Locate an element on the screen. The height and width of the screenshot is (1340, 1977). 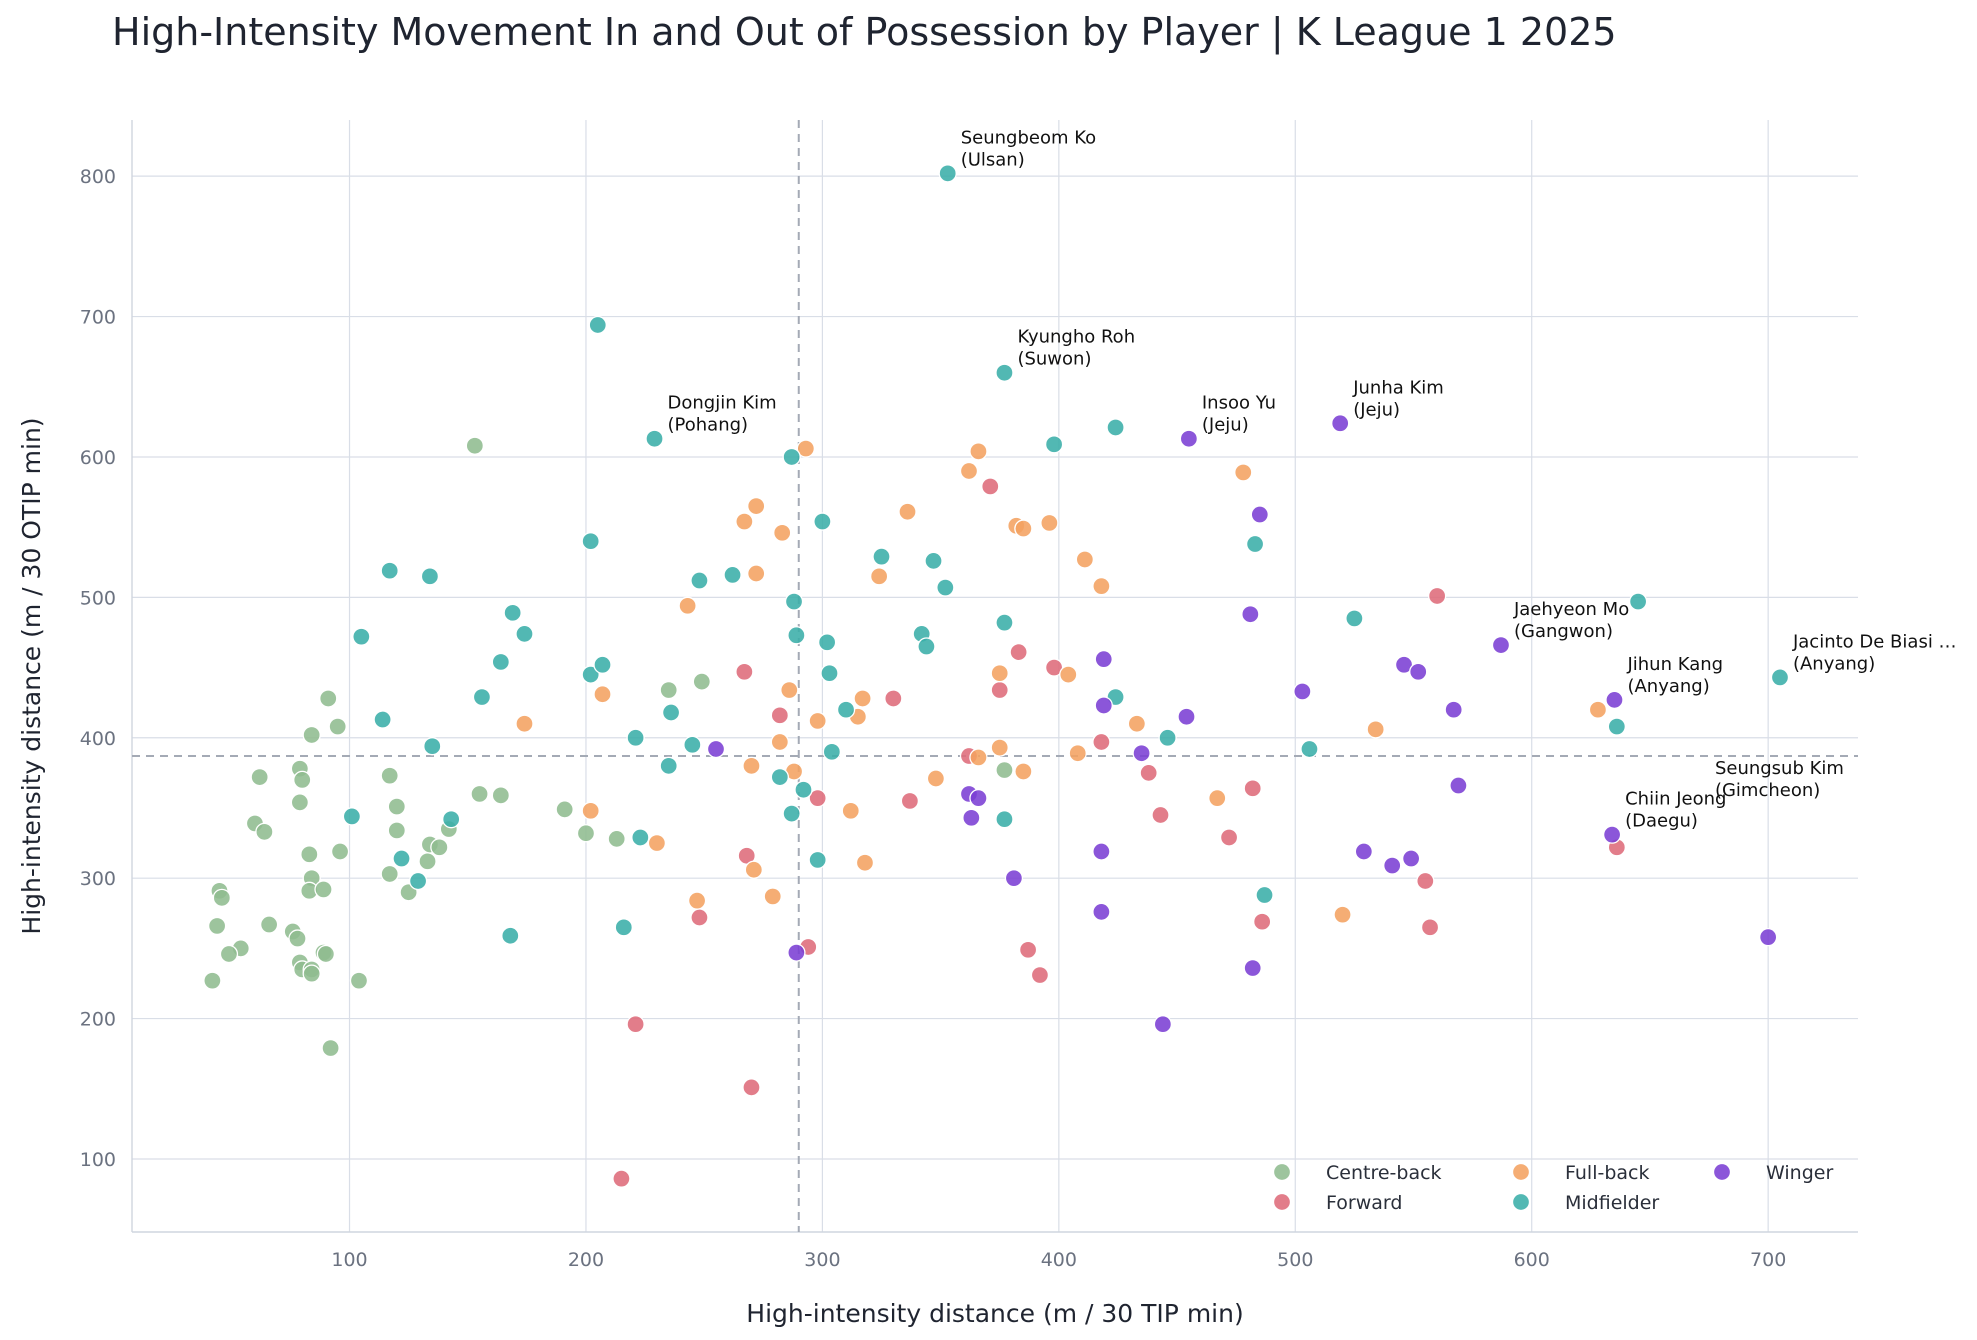
player-annotation: Jihun Kang (Anyang) is located at coordinates (1674, 675).